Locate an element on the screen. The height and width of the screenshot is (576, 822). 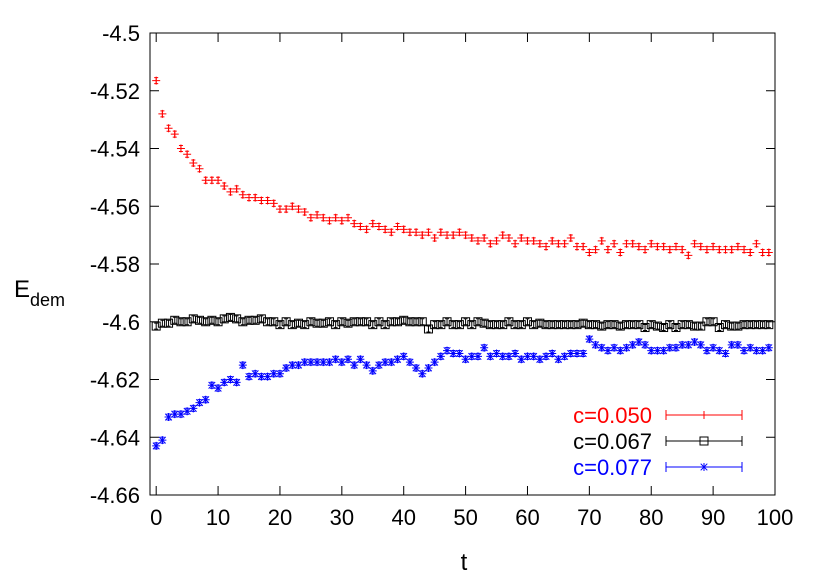
y-tick-label: -4.64 is located at coordinates (115, 437).